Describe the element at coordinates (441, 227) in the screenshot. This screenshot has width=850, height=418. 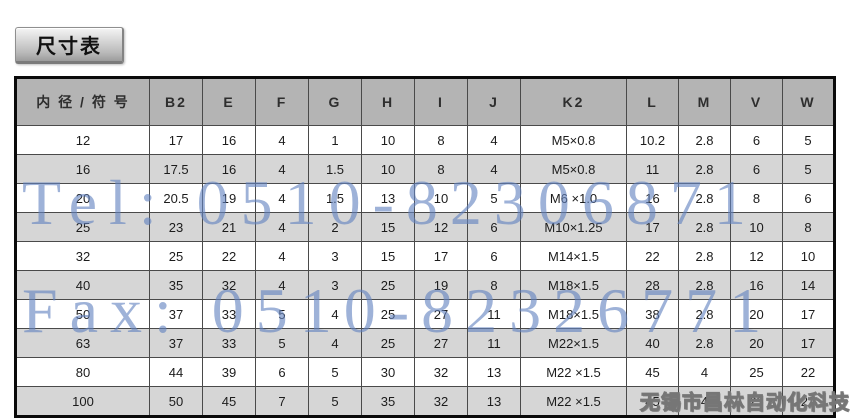
I see `table-cell: 12` at that location.